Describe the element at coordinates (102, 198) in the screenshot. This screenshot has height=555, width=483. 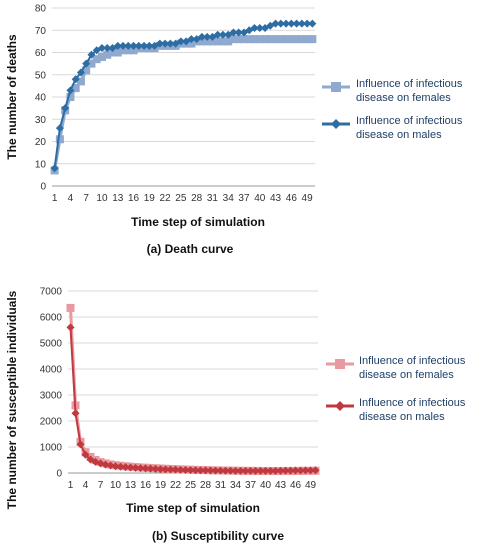
I see `x-tick-label: 10` at that location.